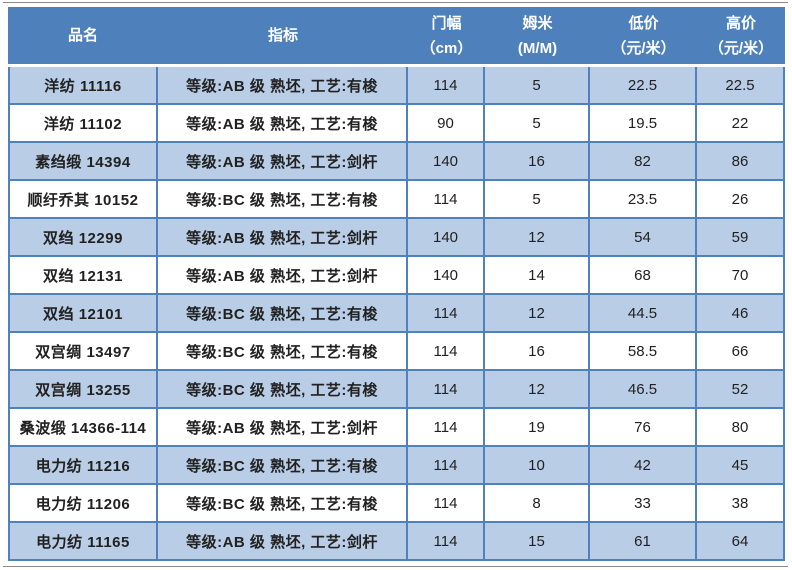 This screenshot has height=570, width=792. Describe the element at coordinates (643, 314) in the screenshot. I see `low-price-cell: 44.5` at that location.